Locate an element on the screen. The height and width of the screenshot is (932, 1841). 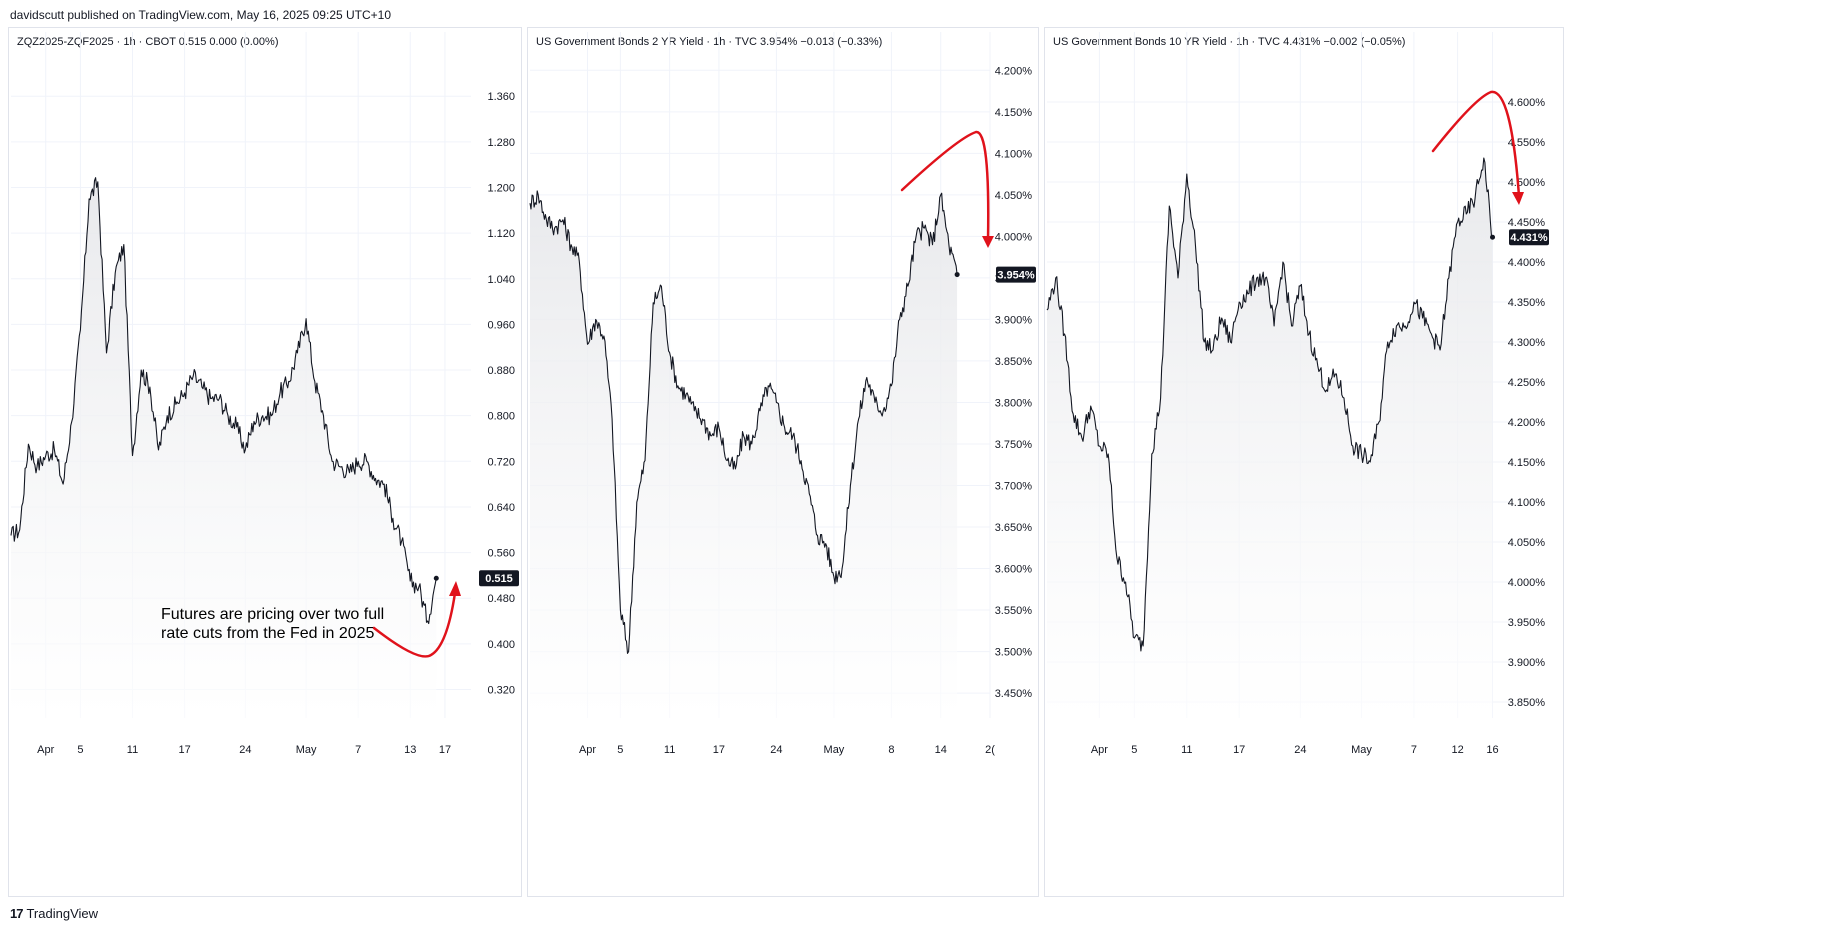
y-tick-label: 3.550% is located at coordinates (1014, 611).